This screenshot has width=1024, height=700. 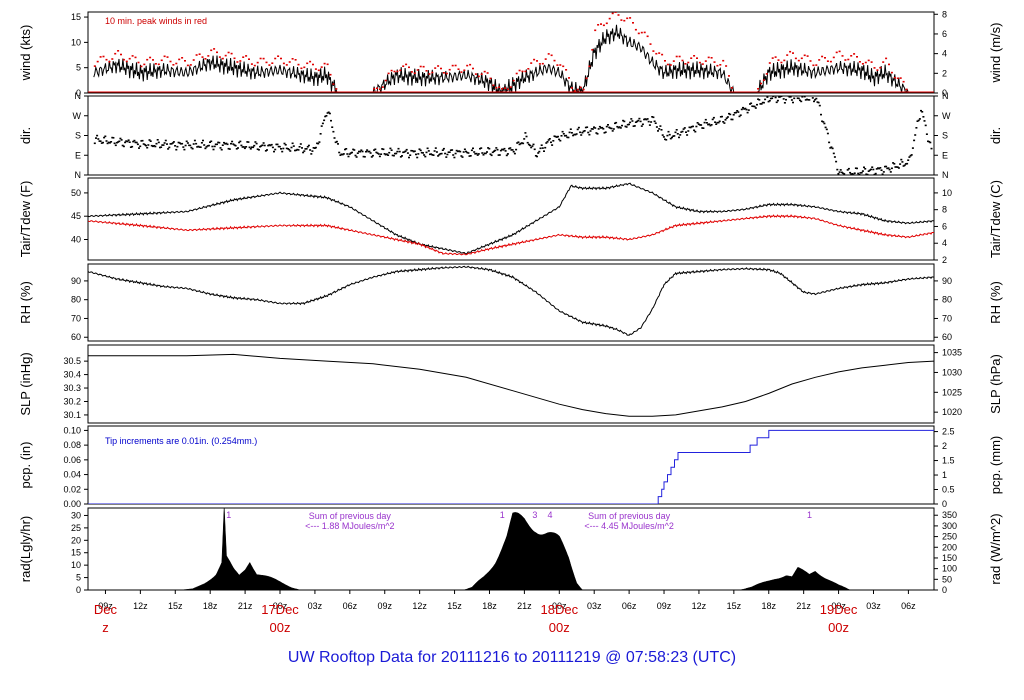 What do you see at coordinates (511, 385) in the screenshot?
I see `slp-series-SLP` at bounding box center [511, 385].